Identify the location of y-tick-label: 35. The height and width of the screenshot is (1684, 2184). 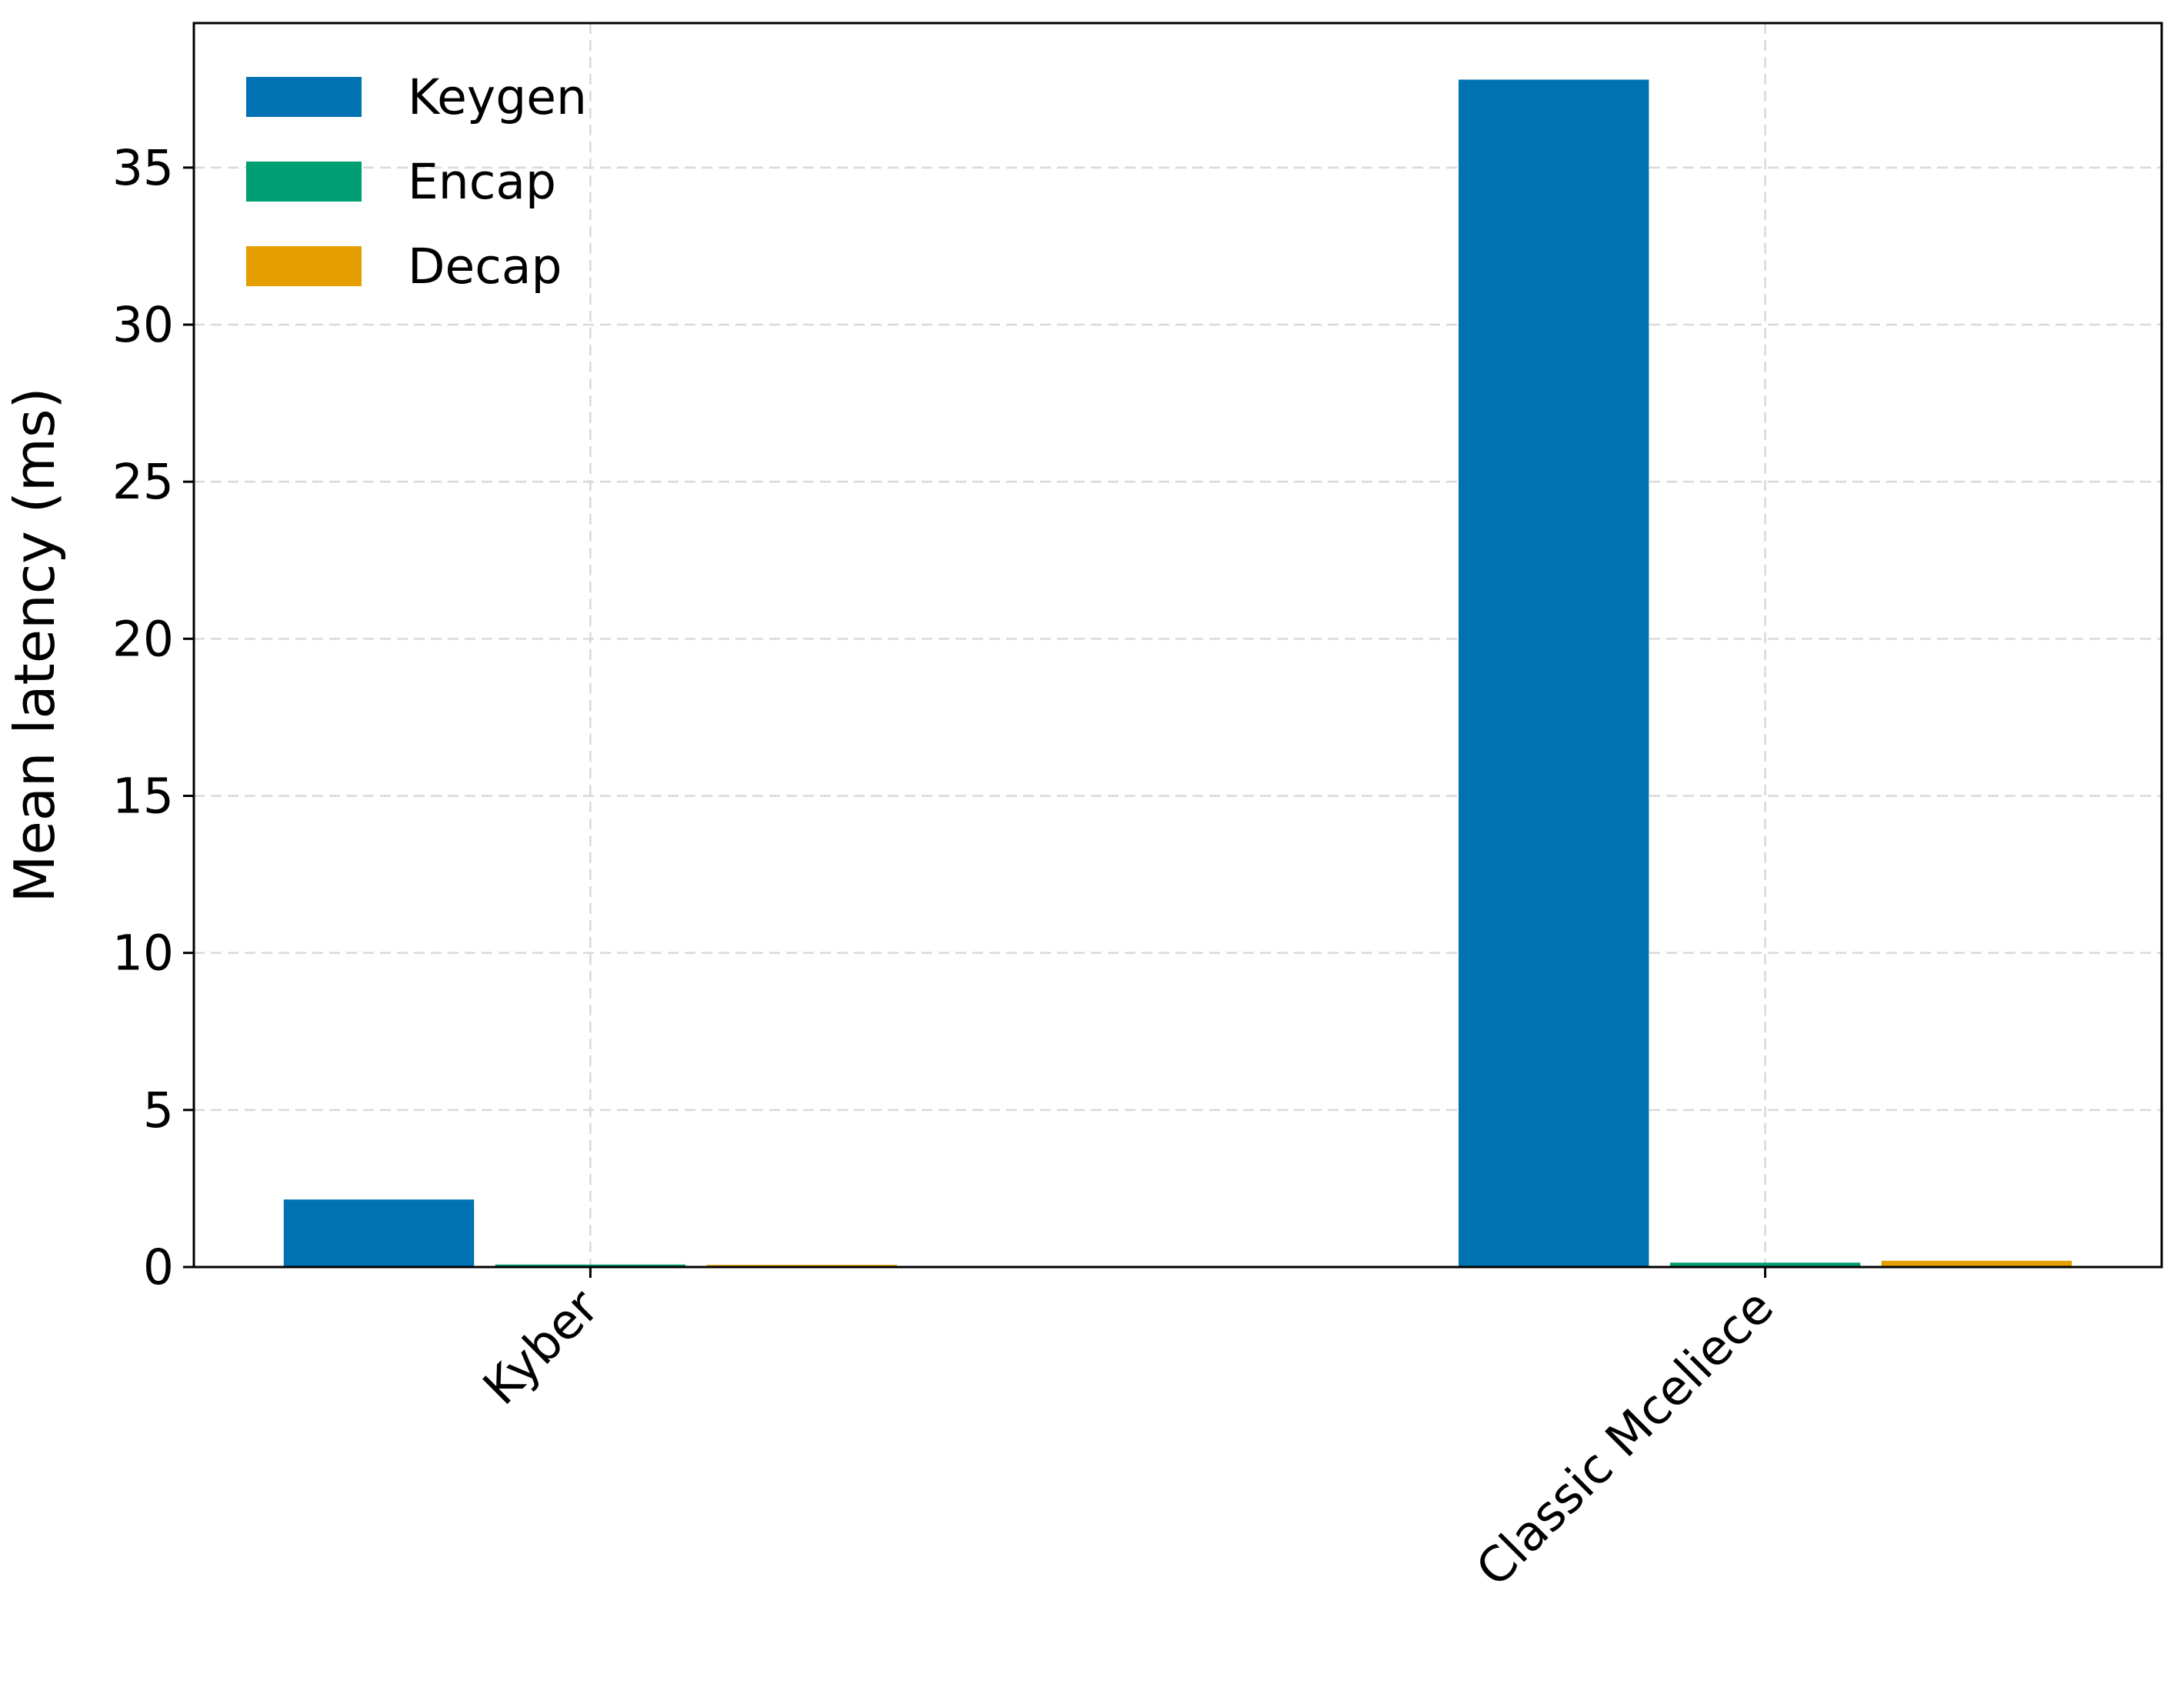
(143, 168).